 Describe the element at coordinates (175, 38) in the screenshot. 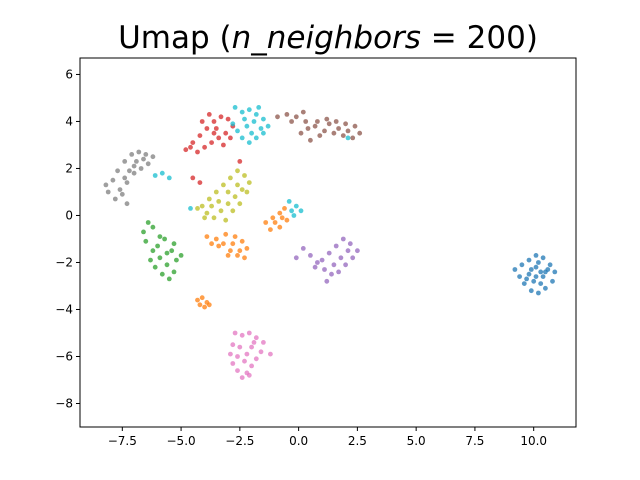

I see `chart-title-prefix: Umap (` at that location.